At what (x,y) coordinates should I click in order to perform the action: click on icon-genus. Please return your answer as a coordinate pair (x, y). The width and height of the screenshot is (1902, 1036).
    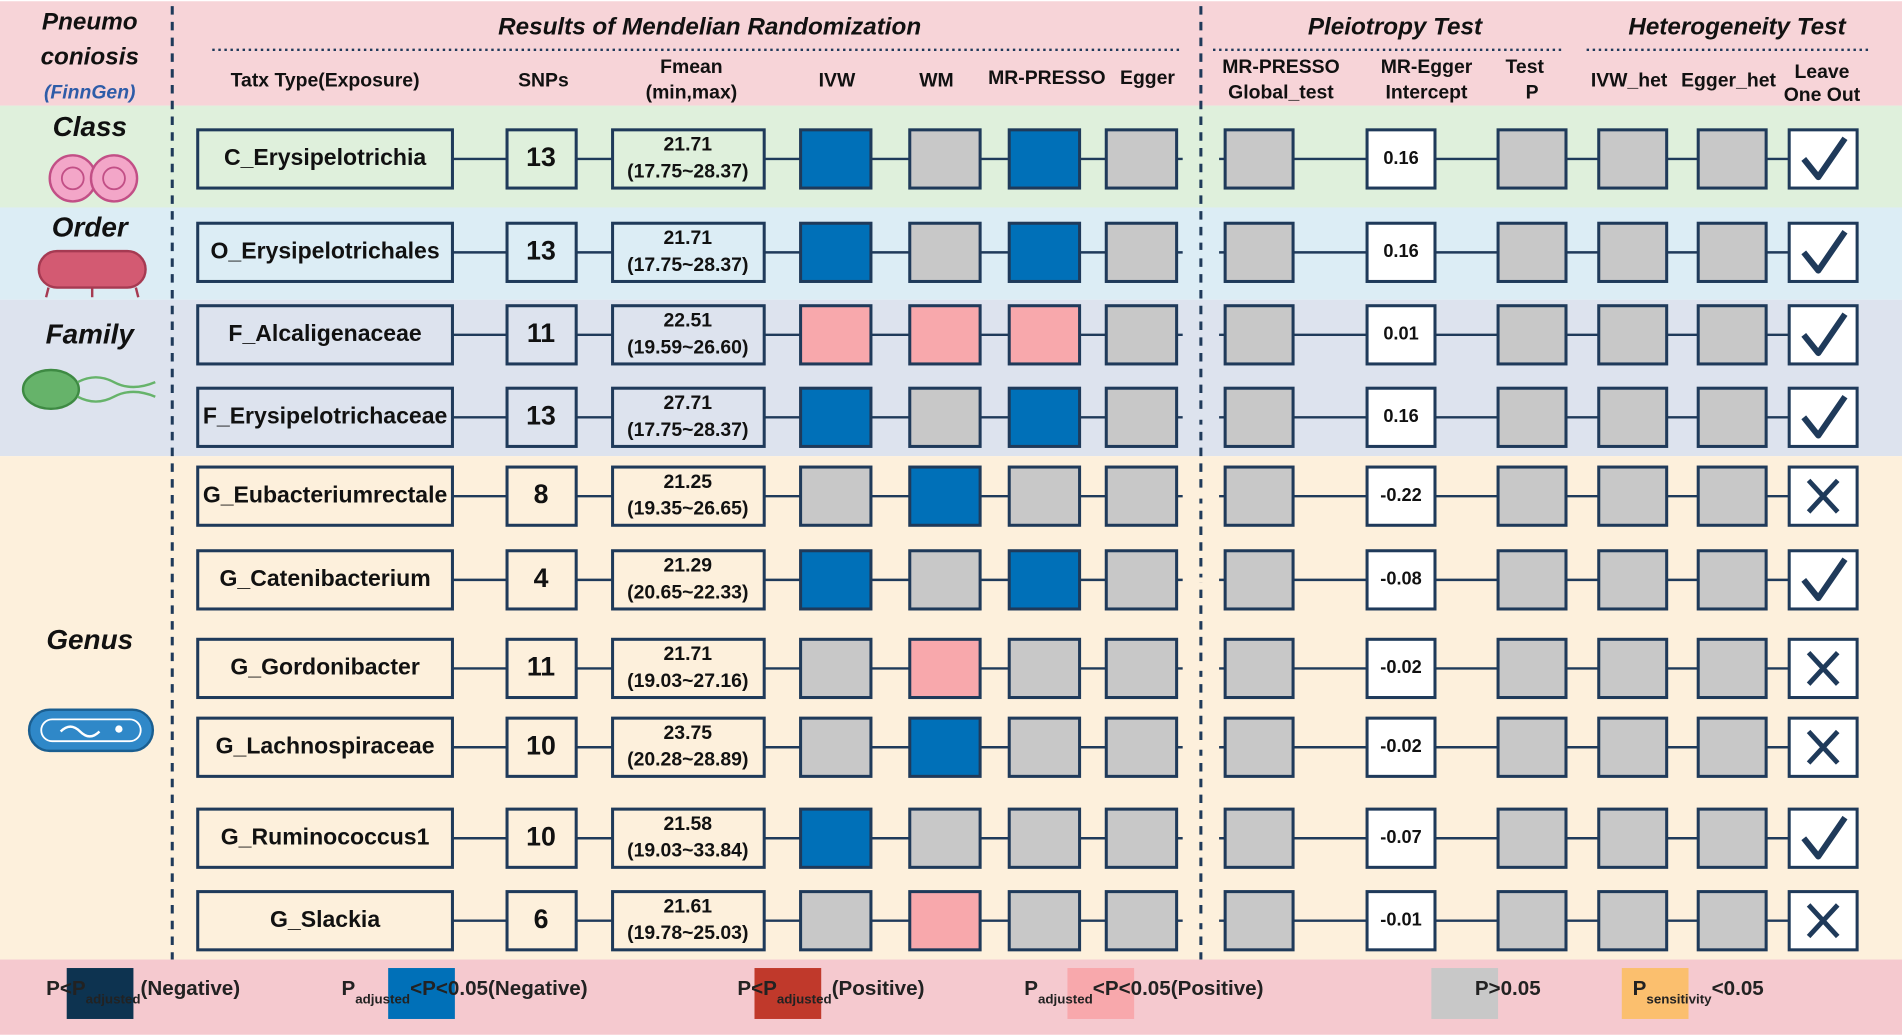
    Looking at the image, I should click on (91, 730).